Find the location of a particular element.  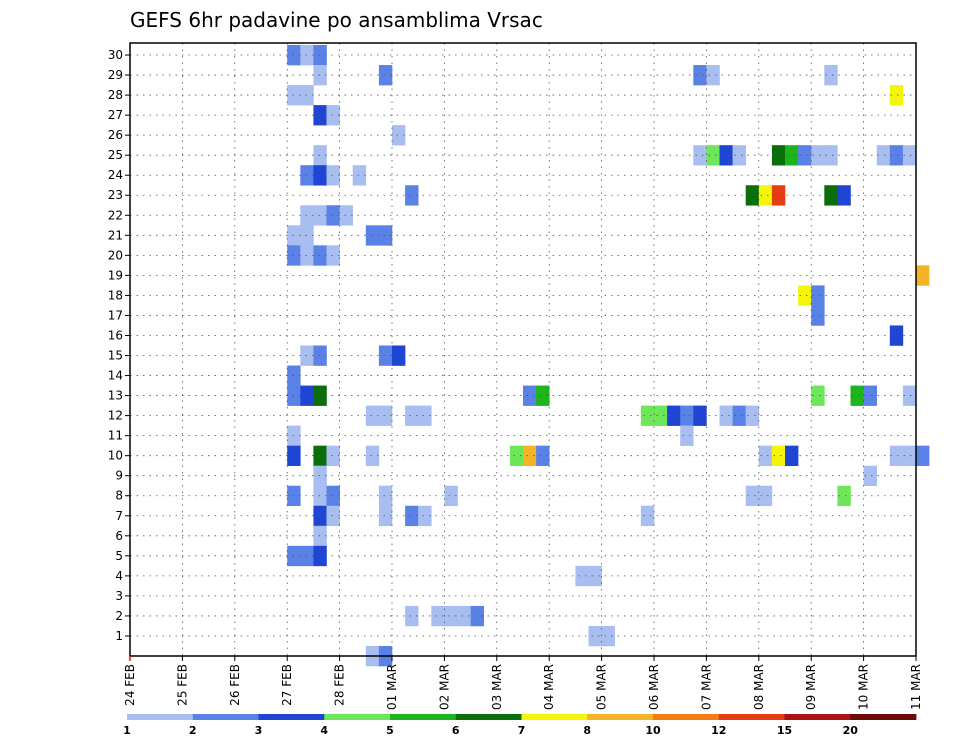

y-tick-label: 7 is located at coordinates (119, 516).